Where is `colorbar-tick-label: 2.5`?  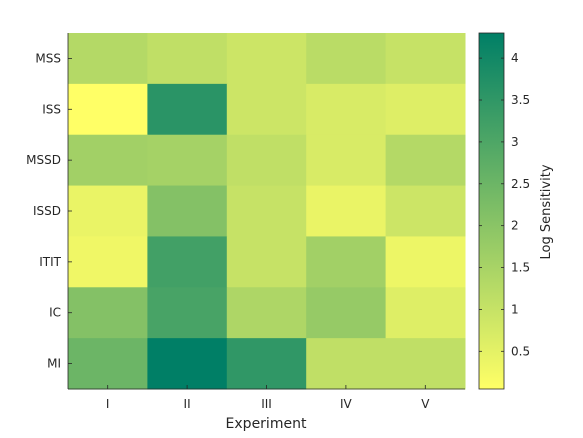 colorbar-tick-label: 2.5 is located at coordinates (520, 184).